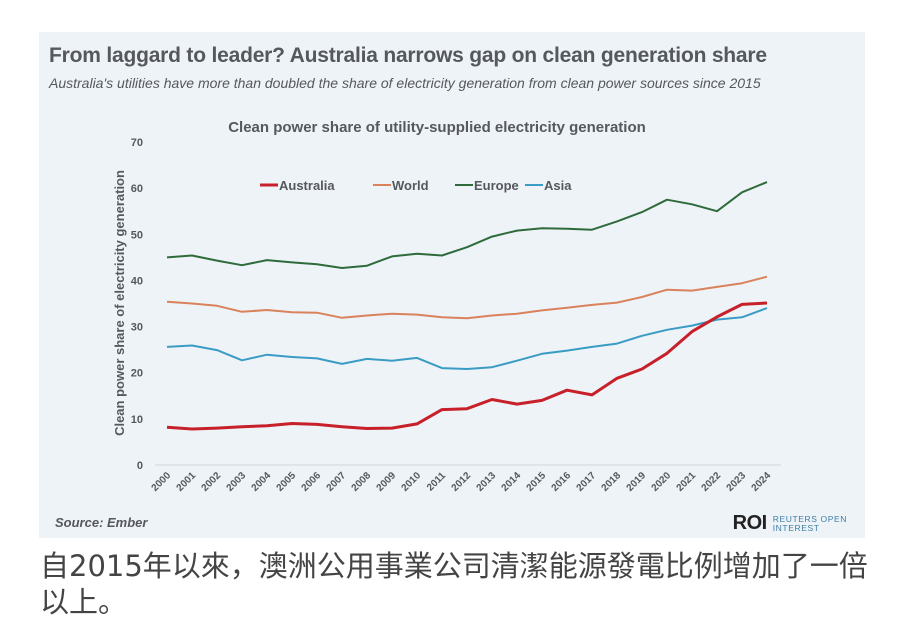 The image size is (904, 621). Describe the element at coordinates (737, 482) in the screenshot. I see `x-tick-label: 2023` at that location.